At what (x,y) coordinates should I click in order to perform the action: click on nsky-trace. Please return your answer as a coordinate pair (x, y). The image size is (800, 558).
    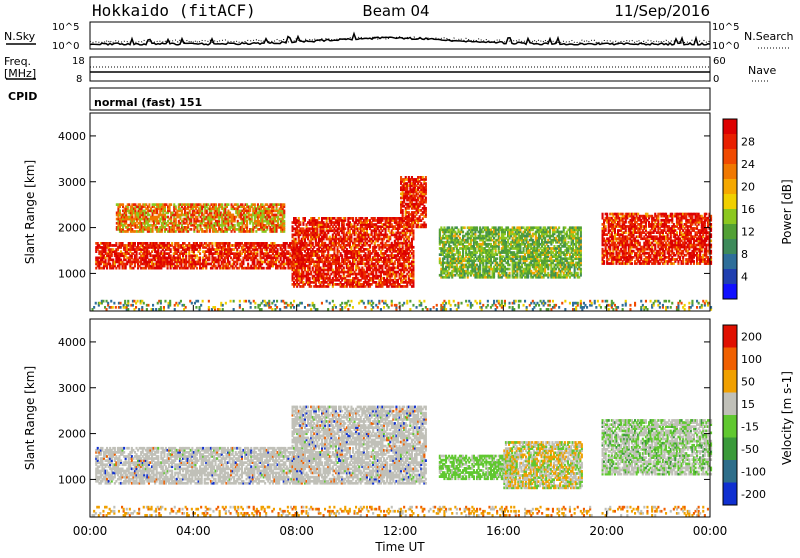
    Looking at the image, I should click on (400, 39).